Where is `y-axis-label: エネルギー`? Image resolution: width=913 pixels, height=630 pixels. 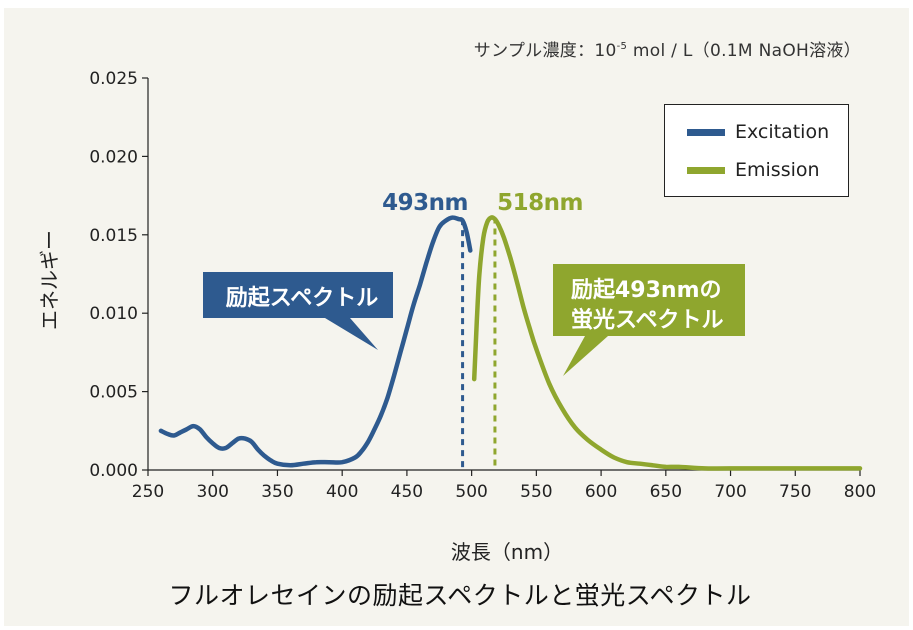
y-axis-label: エネルギー is located at coordinates (49, 280).